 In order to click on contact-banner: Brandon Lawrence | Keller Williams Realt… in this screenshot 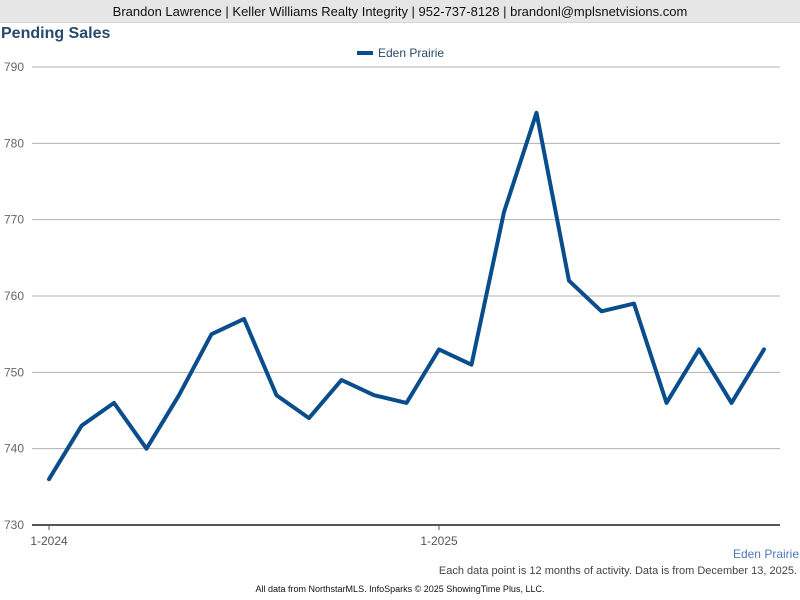, I will do `click(400, 11)`.